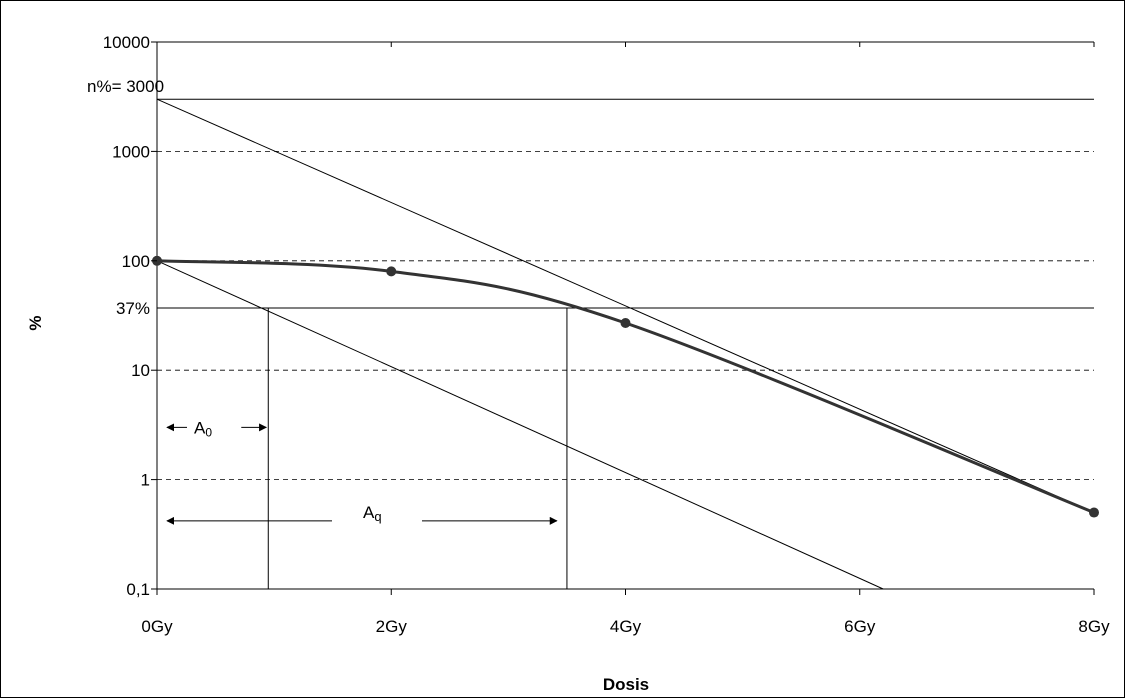  I want to click on y-tick-label: 10000, so click(126, 42).